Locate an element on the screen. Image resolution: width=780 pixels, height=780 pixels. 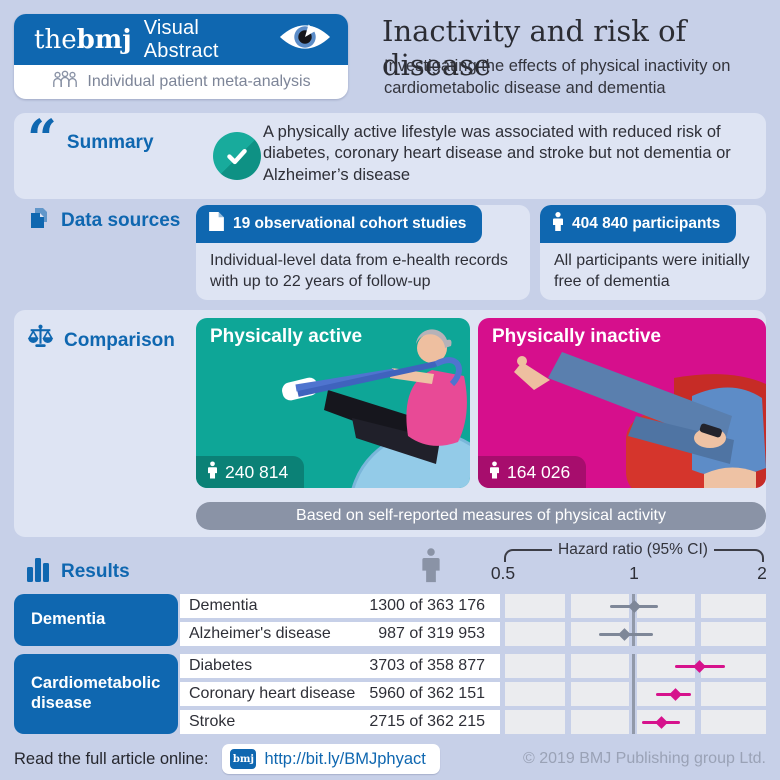
axis-bracket-left is located at coordinates (528, 555).